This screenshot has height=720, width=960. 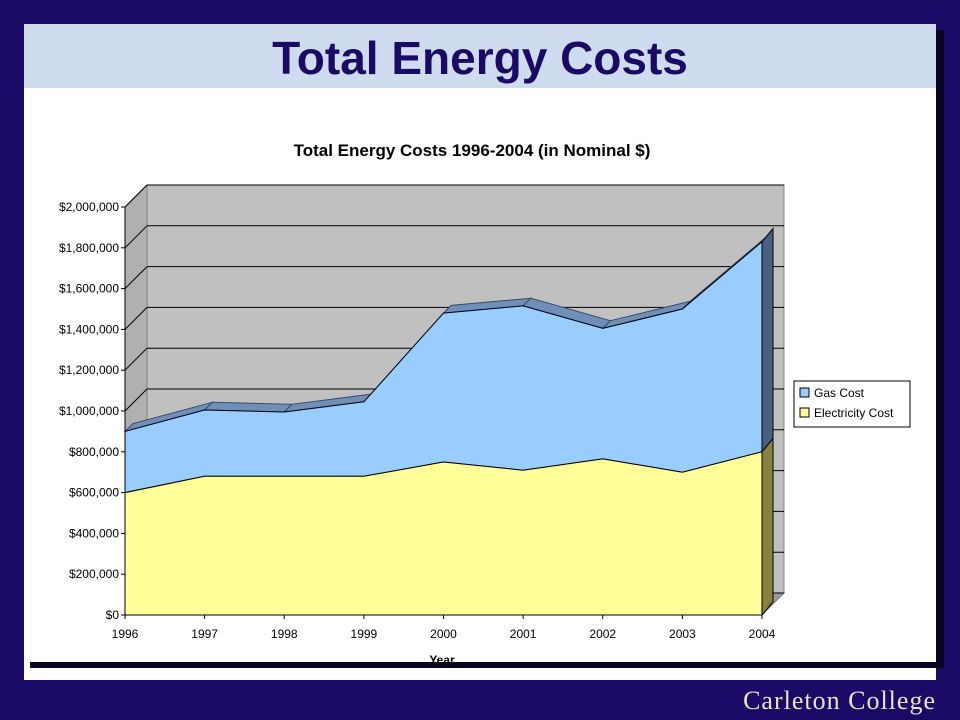 What do you see at coordinates (89, 370) in the screenshot?
I see `y-tick-label: $1,200,000` at bounding box center [89, 370].